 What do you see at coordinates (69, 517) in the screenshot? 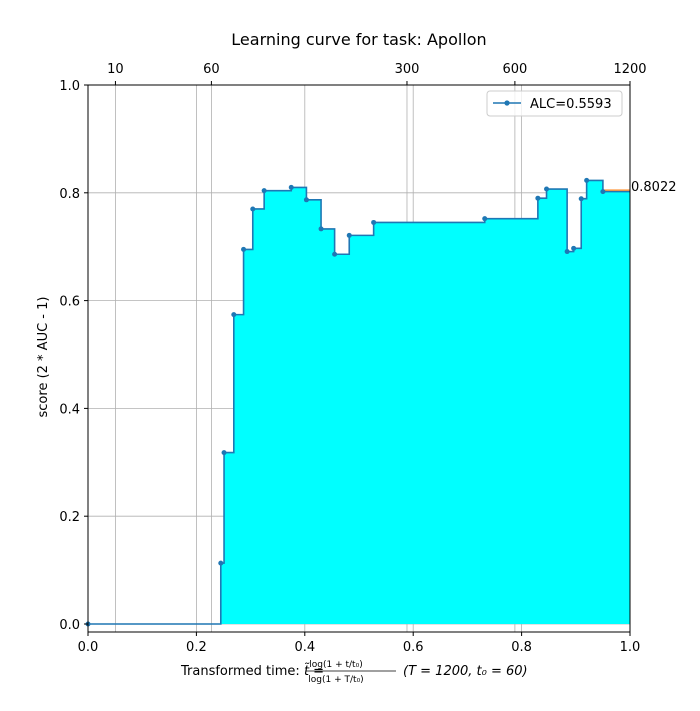
I see `y-tick-label: 0.2` at bounding box center [69, 517].